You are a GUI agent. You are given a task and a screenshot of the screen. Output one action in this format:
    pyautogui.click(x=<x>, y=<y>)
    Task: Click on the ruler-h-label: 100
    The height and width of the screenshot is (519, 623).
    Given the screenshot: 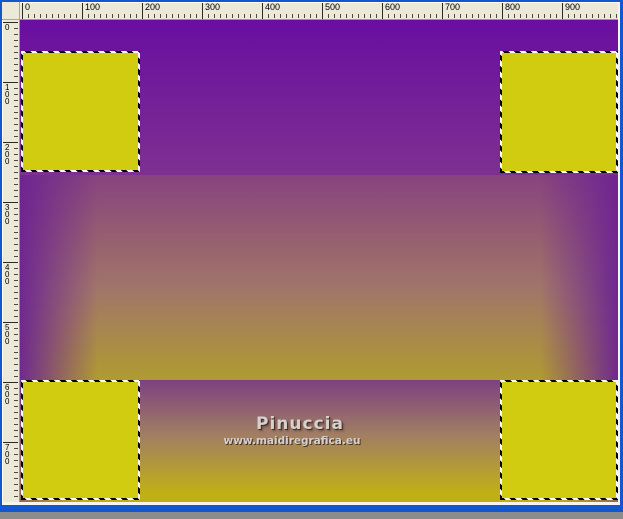 What is the action you would take?
    pyautogui.click(x=93, y=7)
    